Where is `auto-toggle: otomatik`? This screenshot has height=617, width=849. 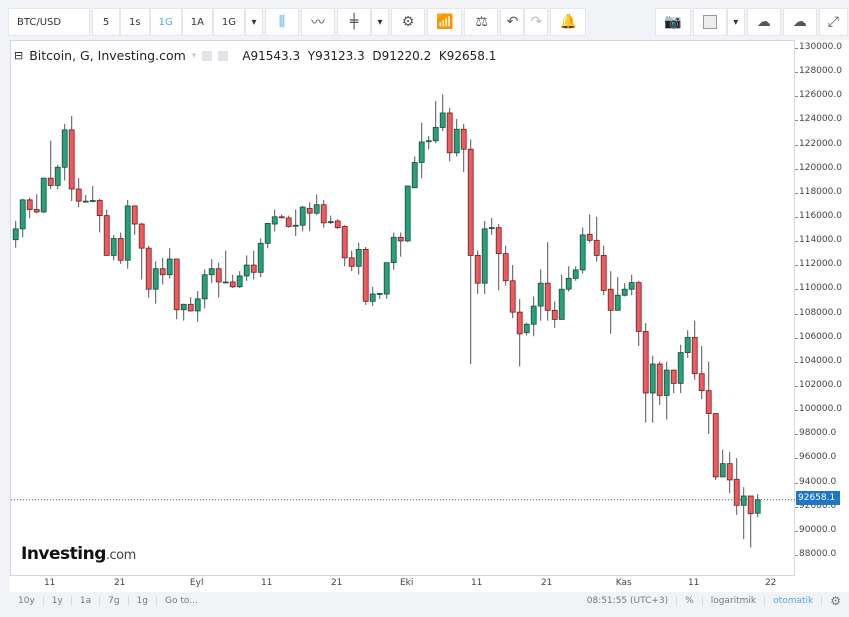
auto-toggle: otomatik is located at coordinates (794, 601).